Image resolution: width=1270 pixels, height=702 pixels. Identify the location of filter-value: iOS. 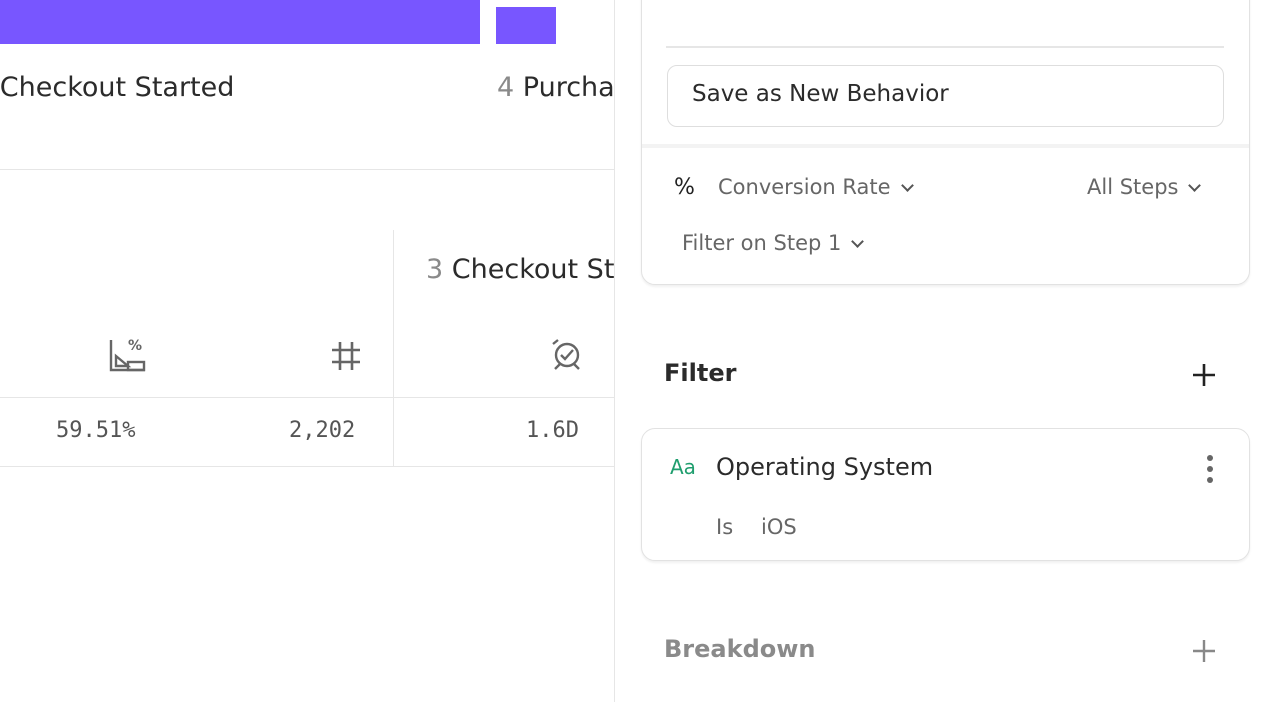
(779, 527).